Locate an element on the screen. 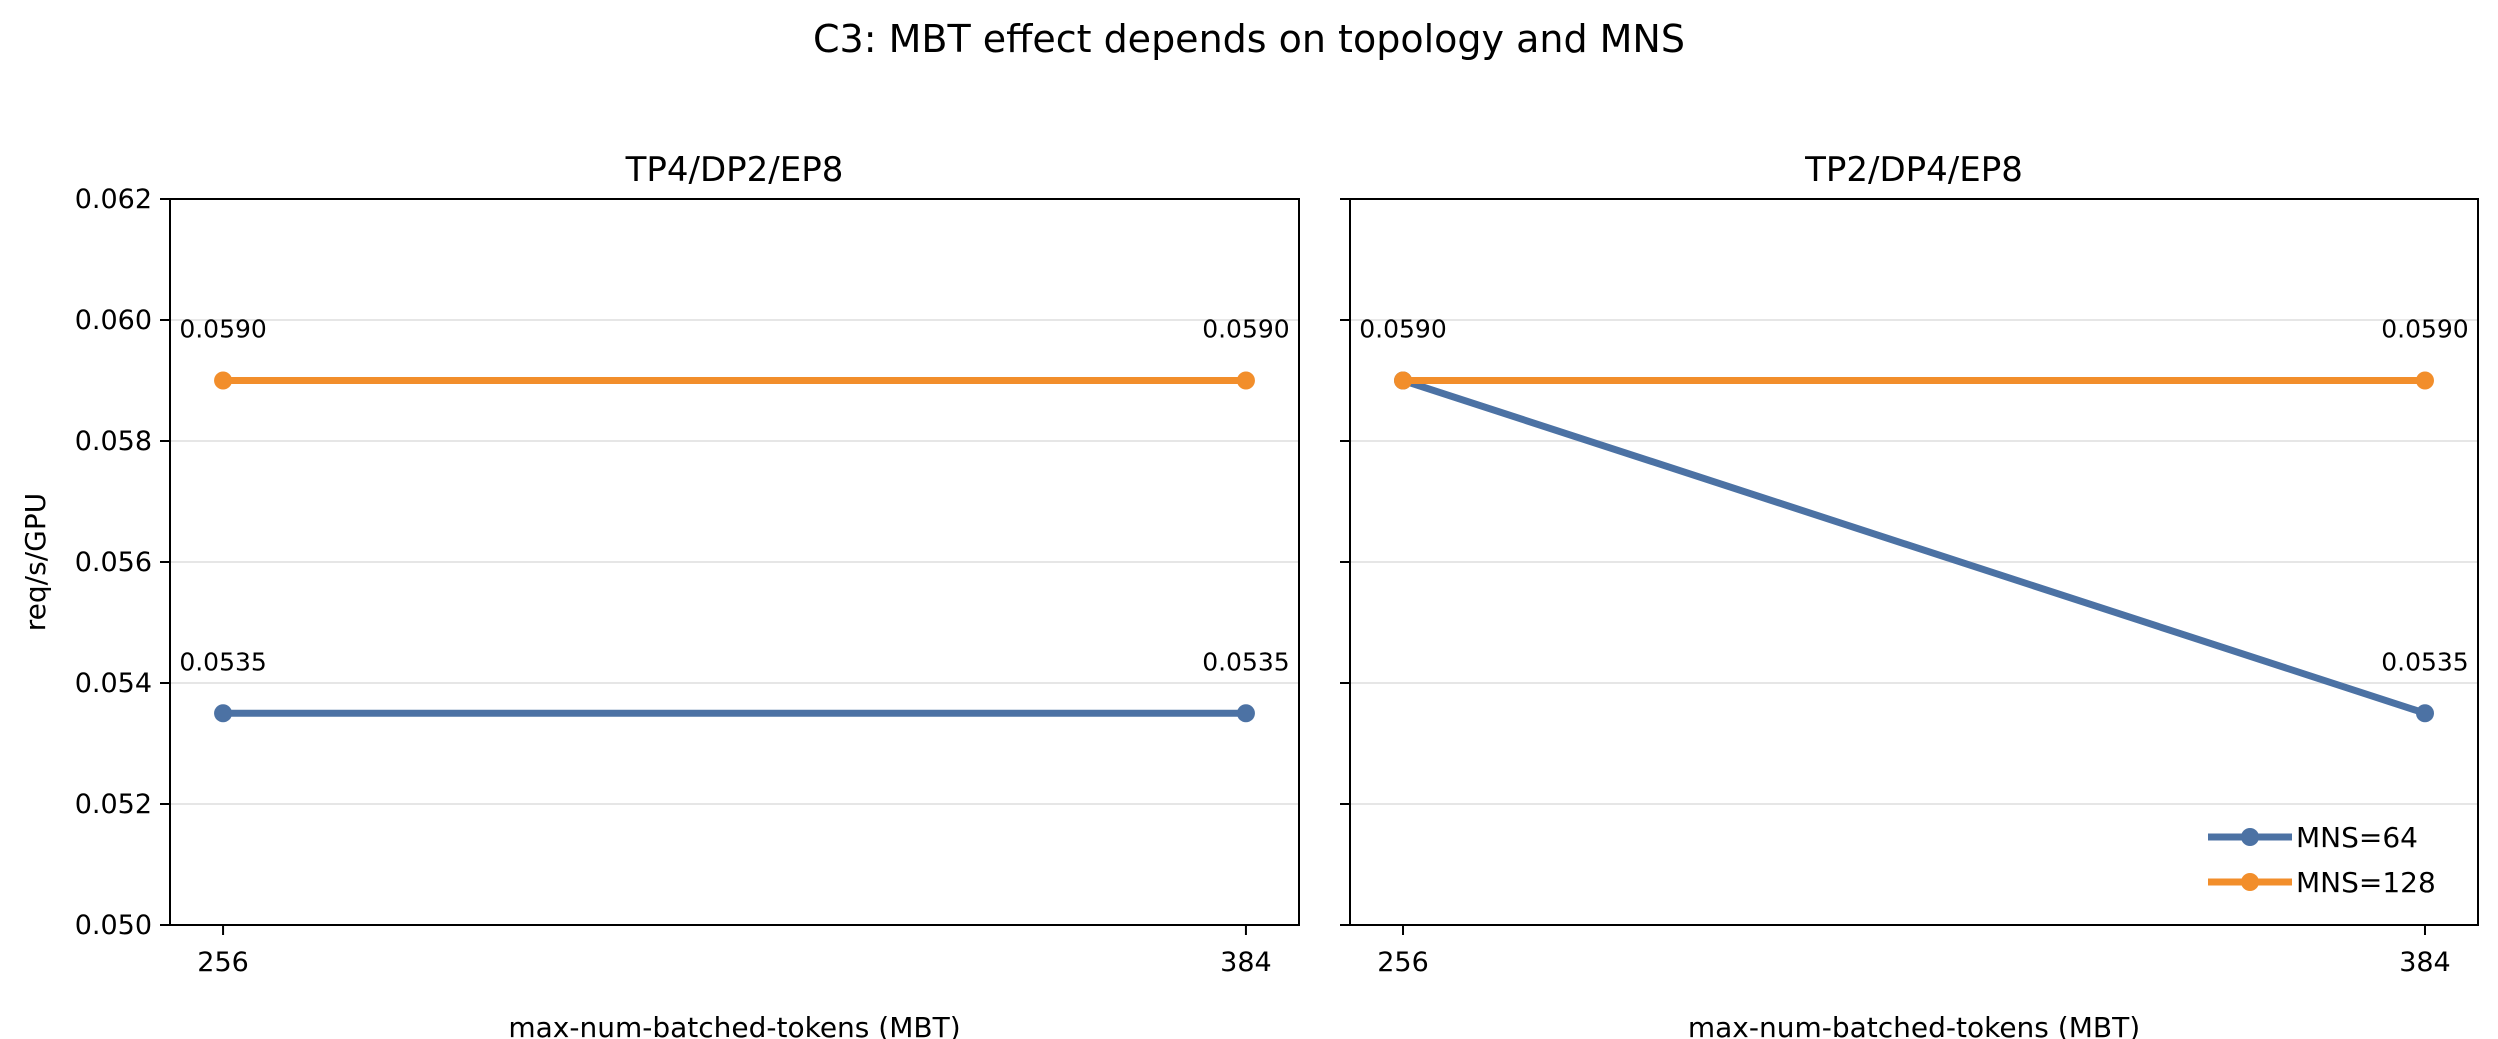 The height and width of the screenshot is (1039, 2498). y-tick-label: 0.062 is located at coordinates (113, 199).